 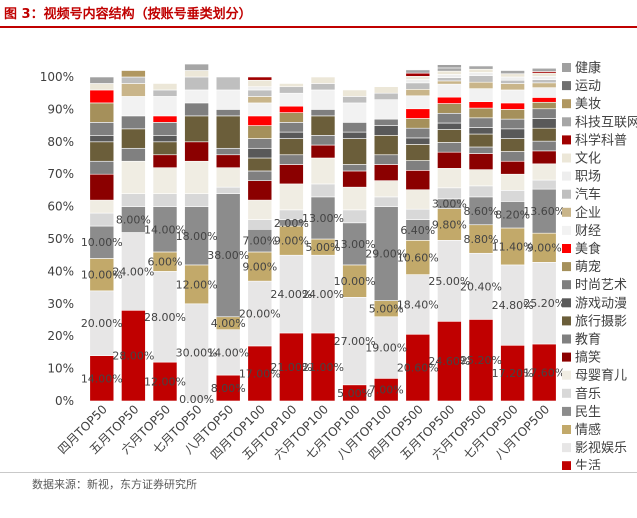 I want to click on data-label: 8.60%, so click(x=481, y=211).